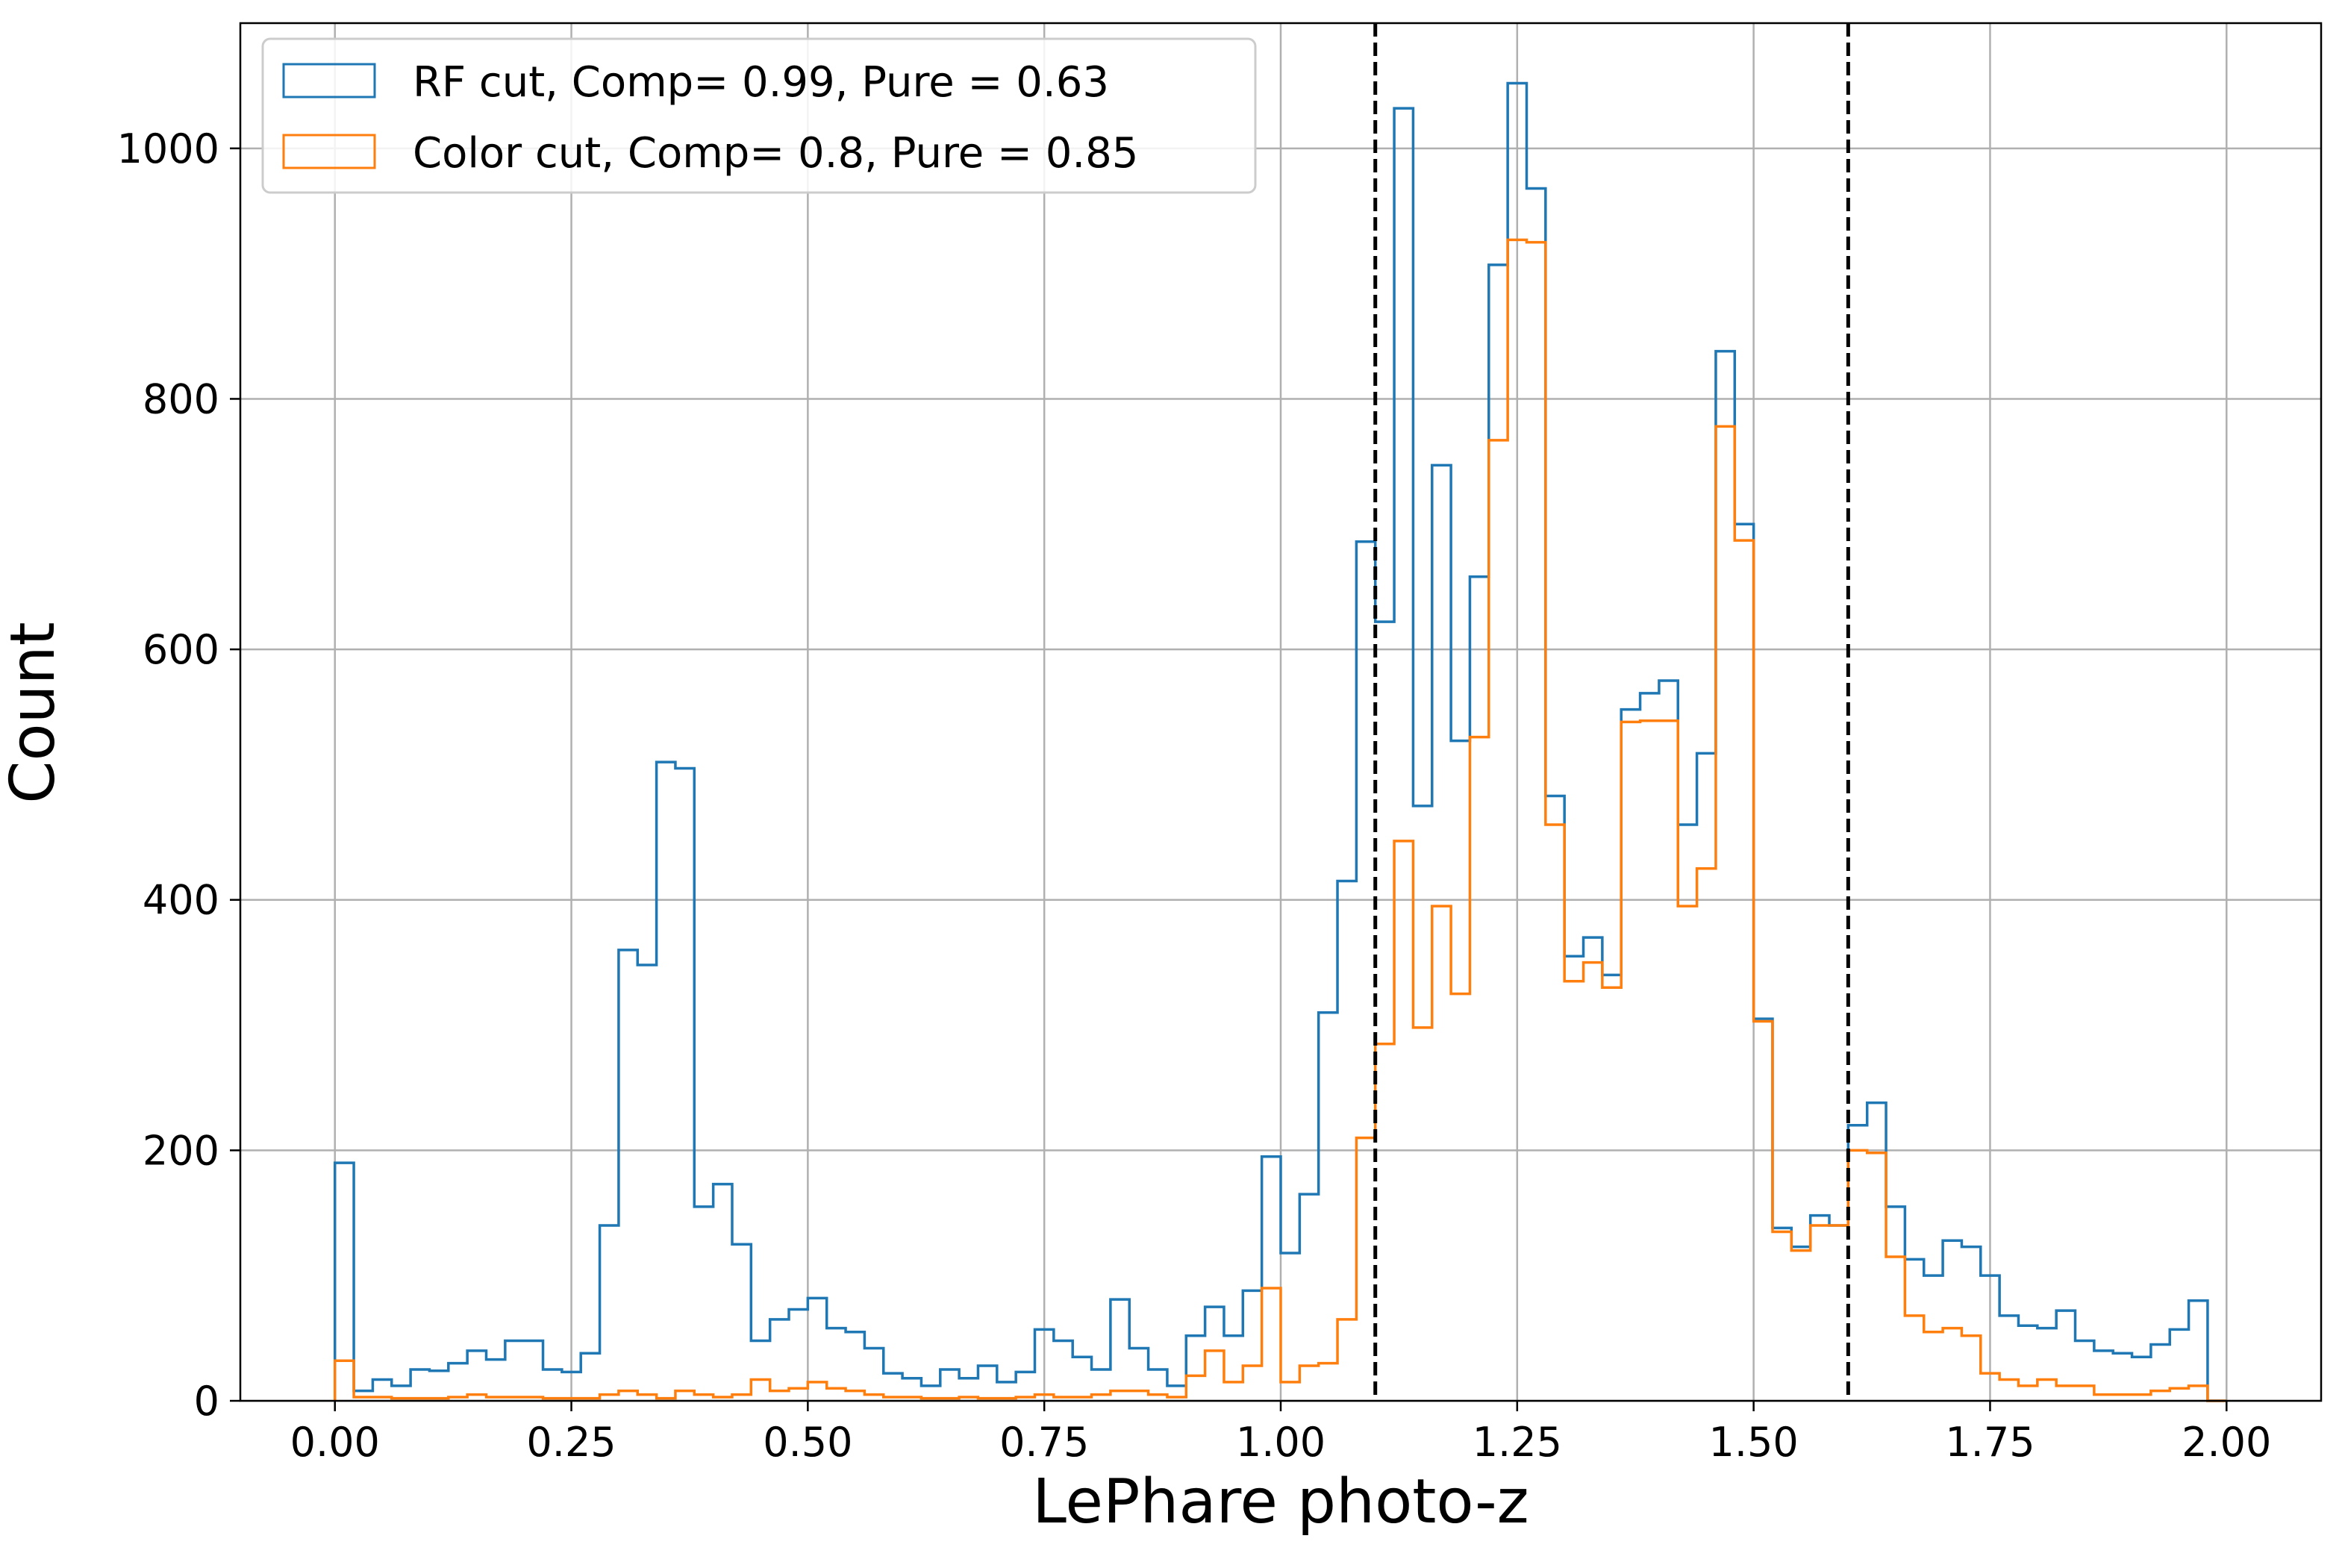 The height and width of the screenshot is (1568, 2345). What do you see at coordinates (335, 1442) in the screenshot?
I see `x-tick-label: 0.00` at bounding box center [335, 1442].